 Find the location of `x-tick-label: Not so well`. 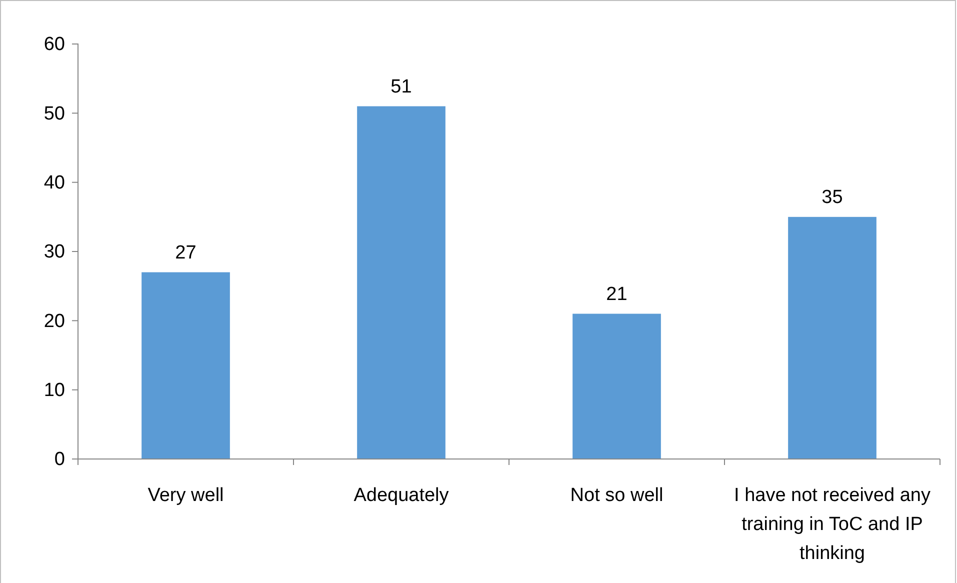

x-tick-label: Not so well is located at coordinates (617, 495).